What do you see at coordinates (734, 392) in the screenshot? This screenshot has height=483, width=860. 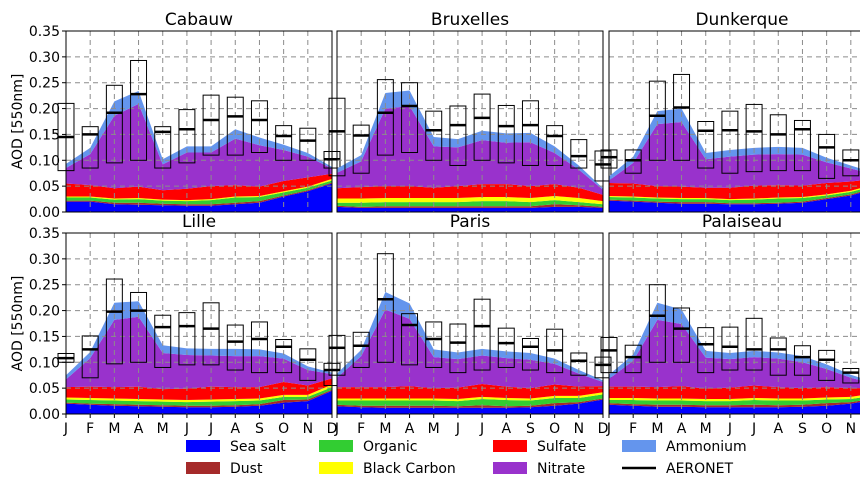 I see `area-palaiseau-sulfate` at bounding box center [734, 392].